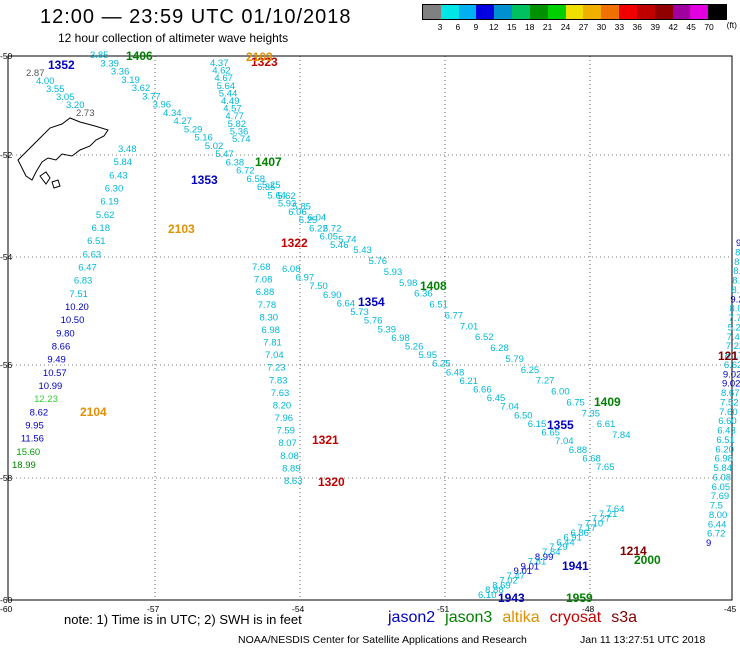 The image size is (740, 650). I want to click on mission-legend: jason2 jason3 altika cryosat s3a, so click(517, 618).